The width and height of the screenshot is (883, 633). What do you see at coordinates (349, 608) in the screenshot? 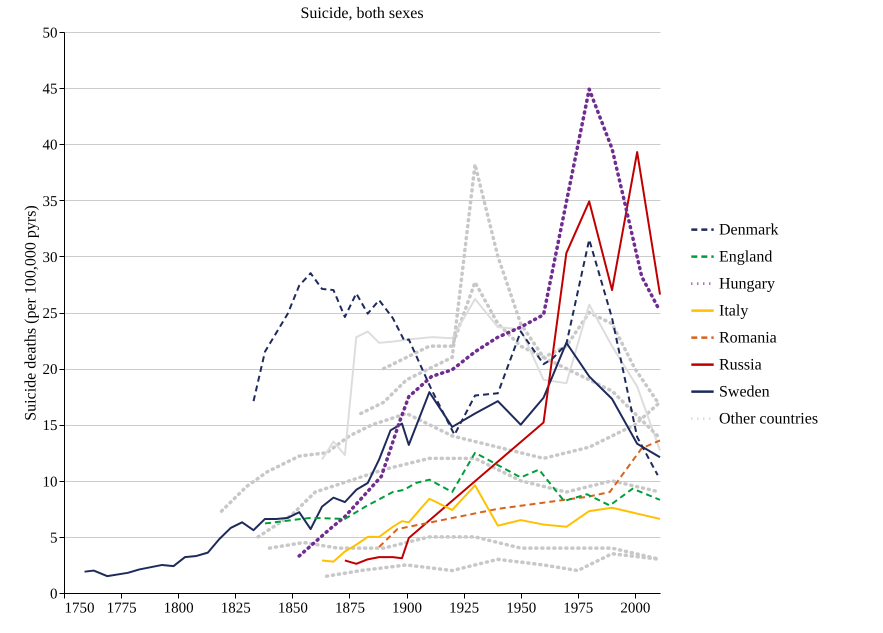
I see `x-tick-label: 1875` at bounding box center [349, 608].